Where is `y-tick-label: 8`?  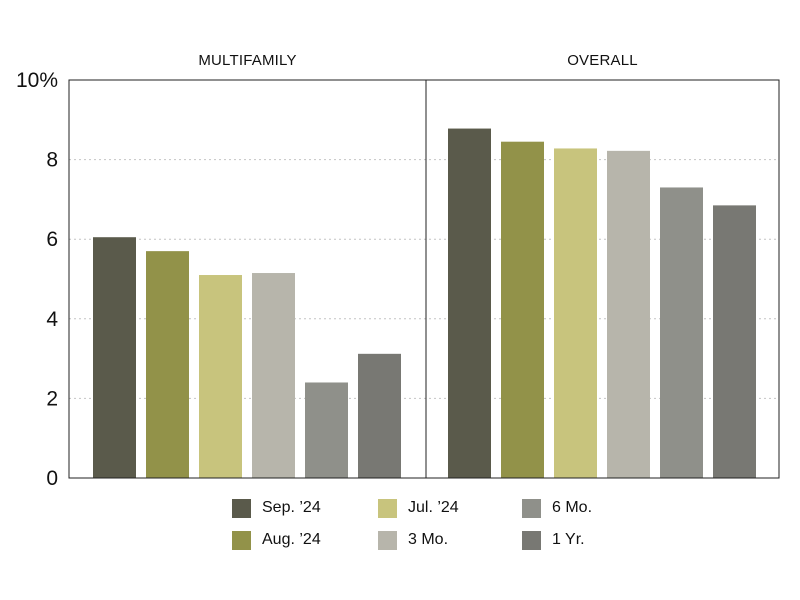 y-tick-label: 8 is located at coordinates (52, 160).